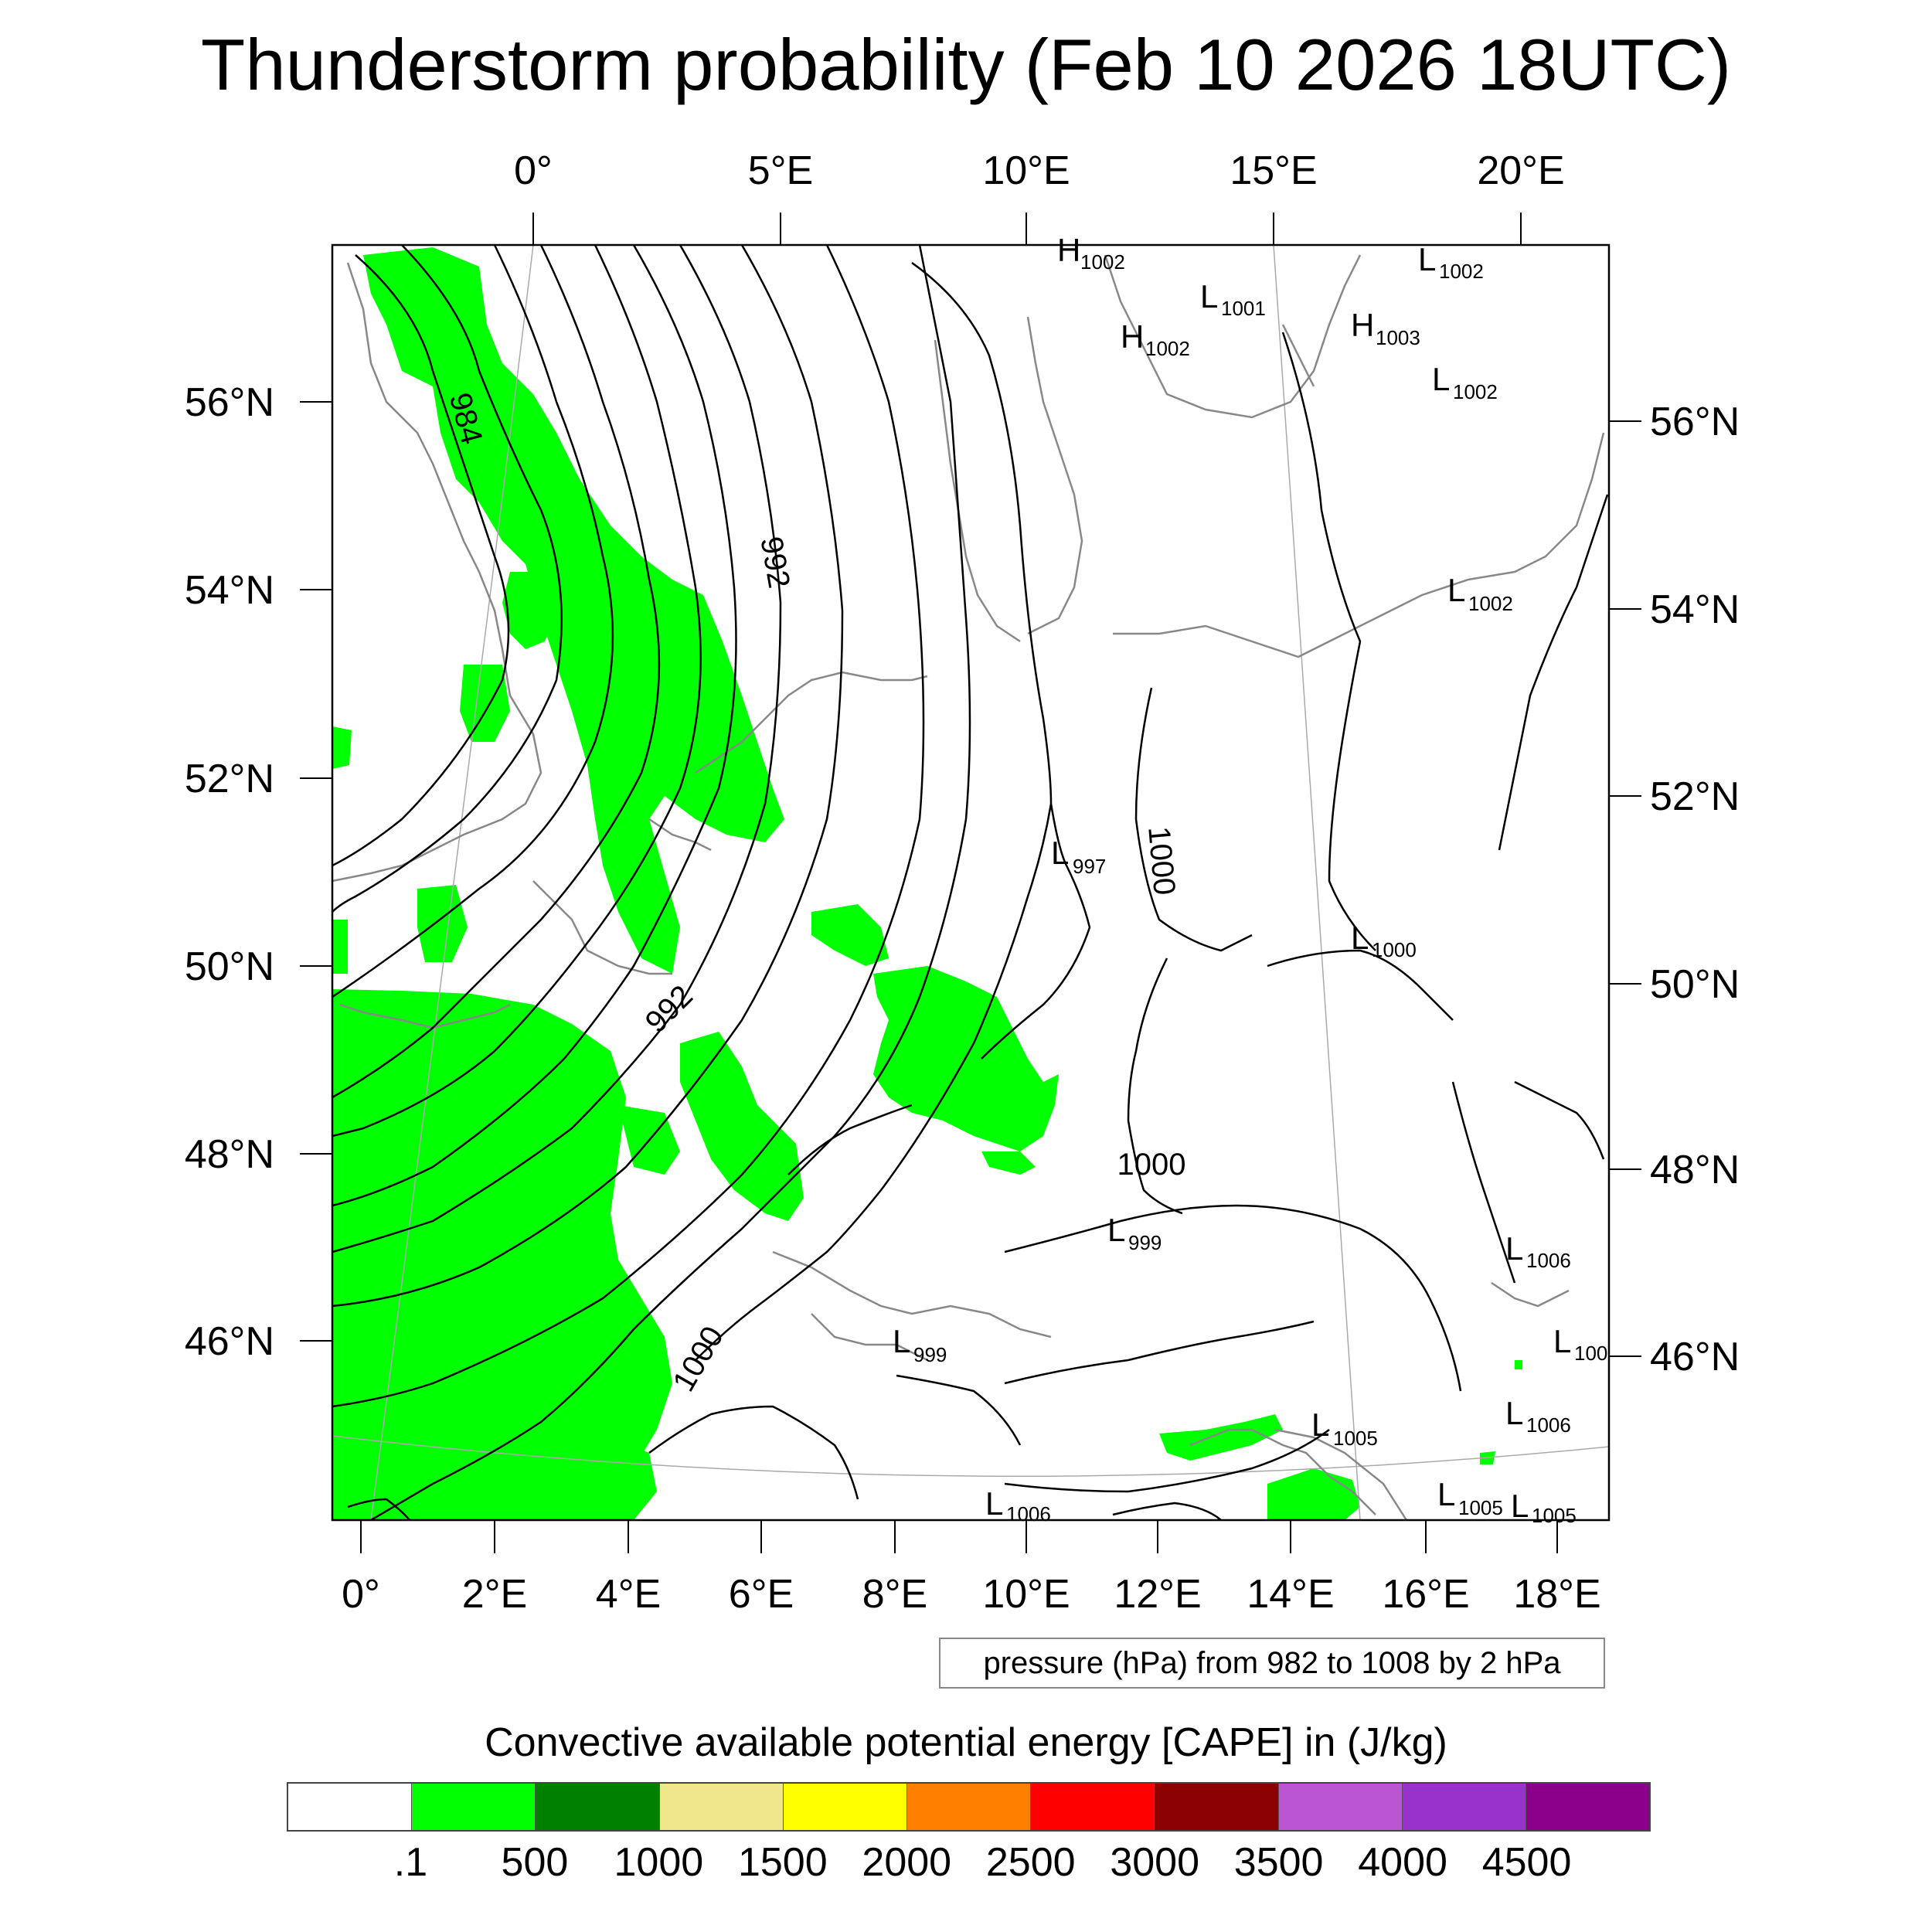 The height and width of the screenshot is (1932, 1932). I want to click on pressure-center: H 1002, so click(1156, 339).